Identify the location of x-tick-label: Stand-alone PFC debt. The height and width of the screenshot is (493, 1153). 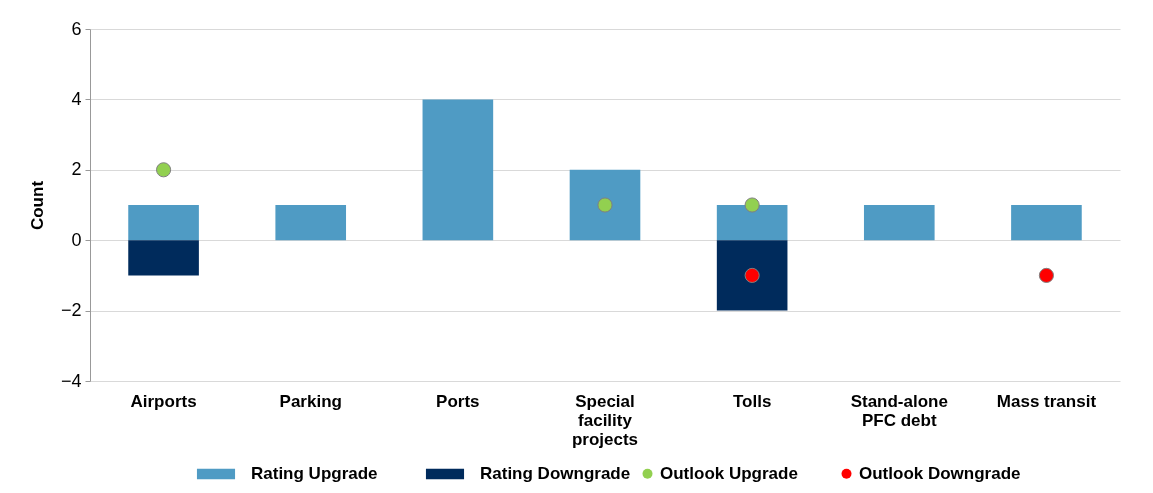
(899, 410).